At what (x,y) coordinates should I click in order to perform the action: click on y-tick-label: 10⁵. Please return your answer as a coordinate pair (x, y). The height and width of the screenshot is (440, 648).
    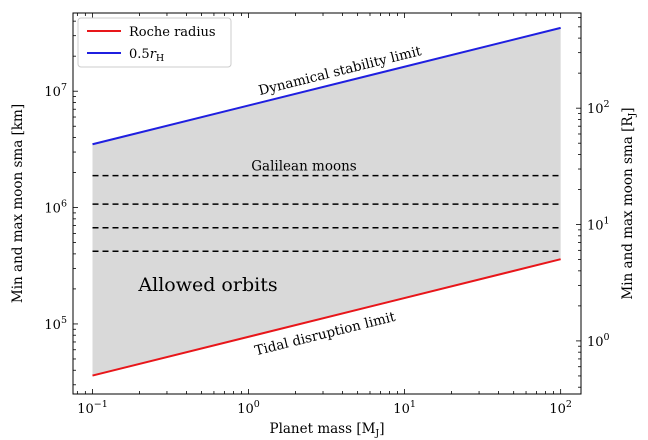
    Looking at the image, I should click on (55, 324).